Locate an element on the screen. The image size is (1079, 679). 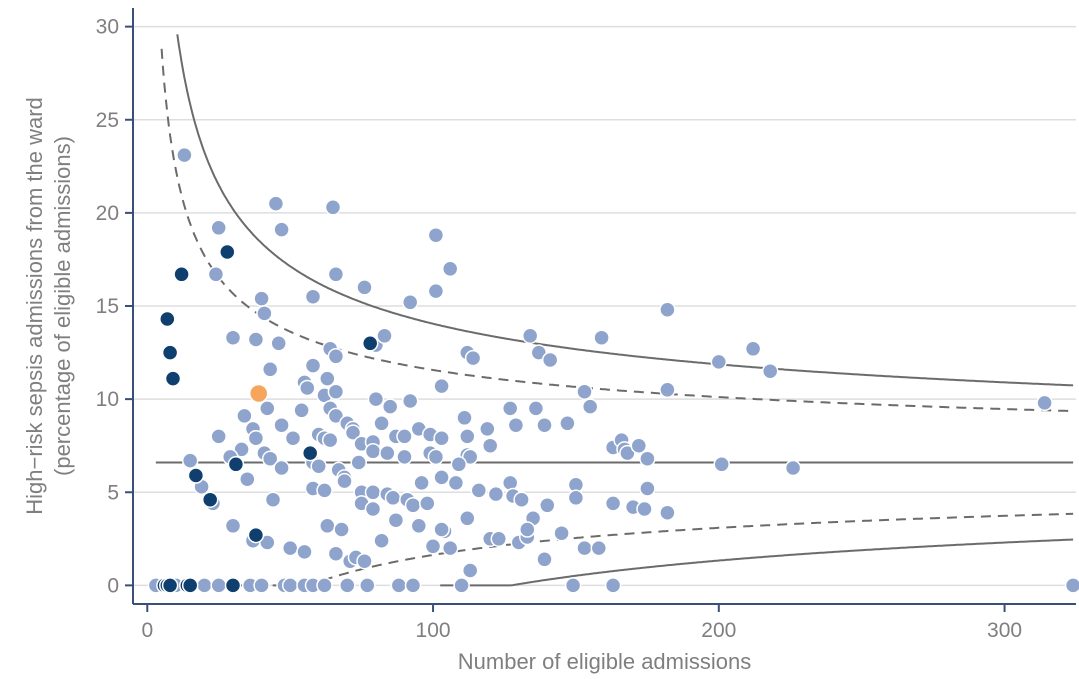
y-tick-label-30: 30 is located at coordinates (107, 27).